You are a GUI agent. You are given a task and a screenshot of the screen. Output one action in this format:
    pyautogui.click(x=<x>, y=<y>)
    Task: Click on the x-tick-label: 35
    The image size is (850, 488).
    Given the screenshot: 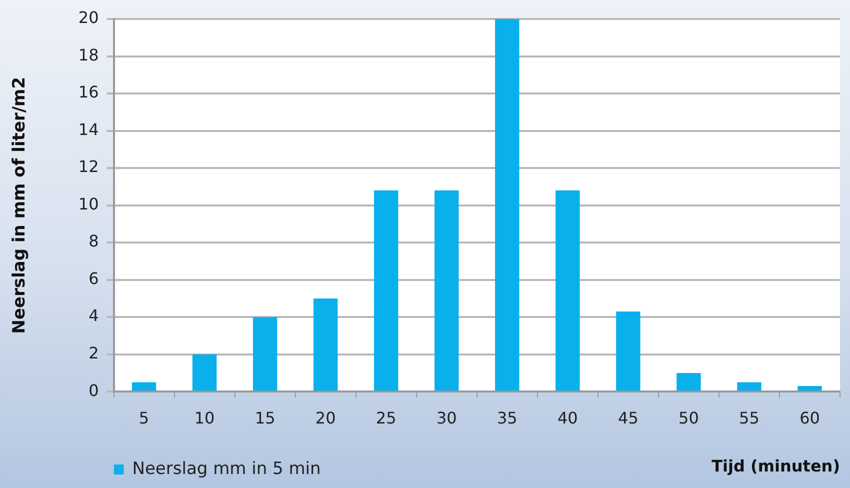 What is the action you would take?
    pyautogui.click(x=507, y=418)
    